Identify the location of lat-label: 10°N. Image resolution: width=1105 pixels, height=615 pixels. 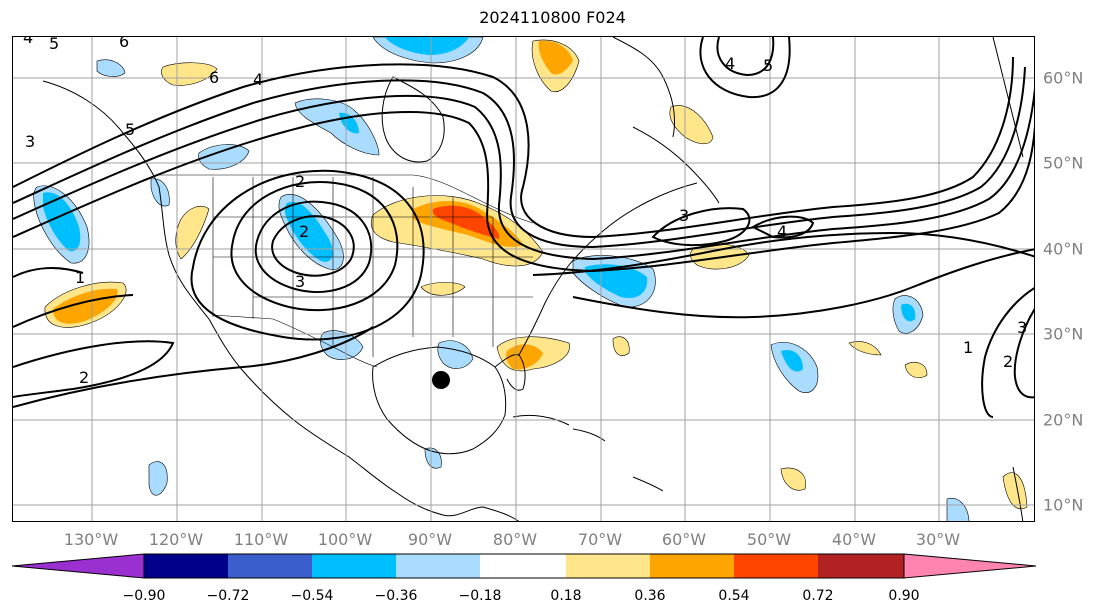
(1063, 505).